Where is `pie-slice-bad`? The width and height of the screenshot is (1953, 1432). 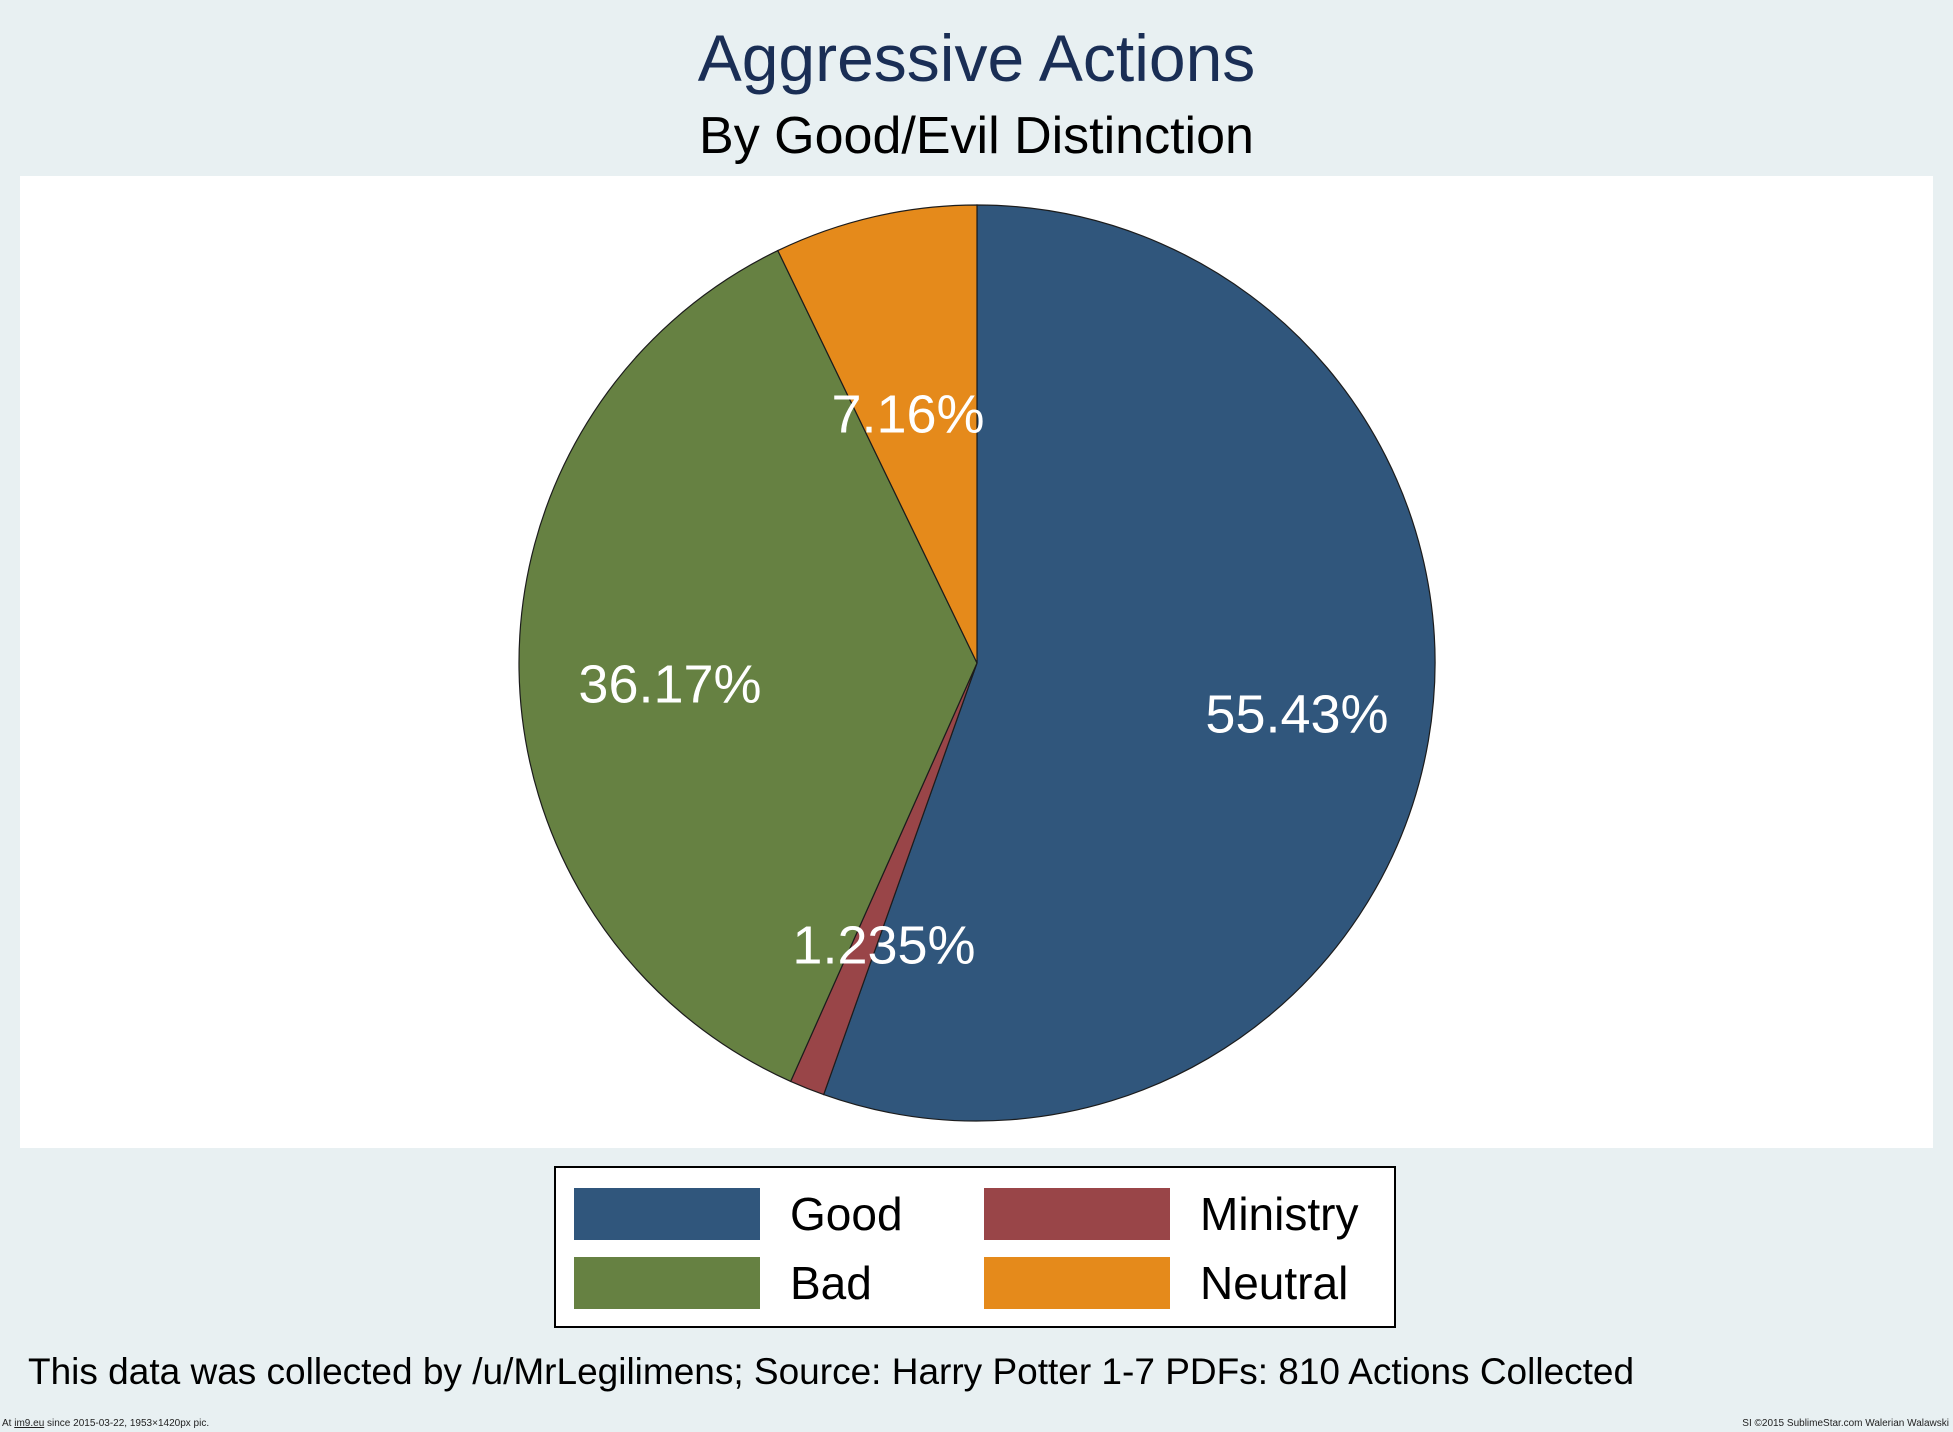 pie-slice-bad is located at coordinates (748, 666).